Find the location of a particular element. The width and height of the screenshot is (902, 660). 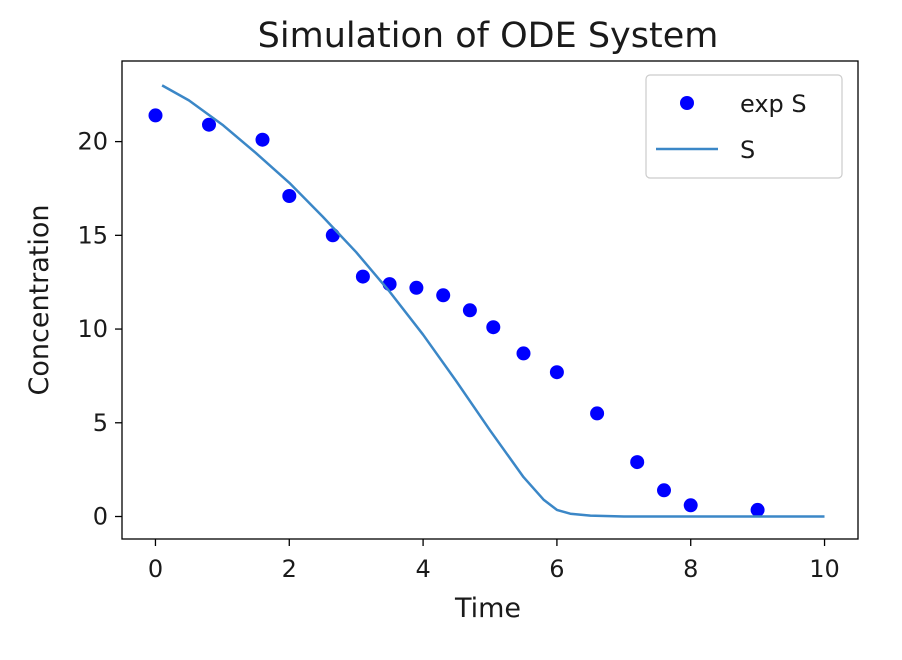

y-tick-label: 0 is located at coordinates (100, 517).